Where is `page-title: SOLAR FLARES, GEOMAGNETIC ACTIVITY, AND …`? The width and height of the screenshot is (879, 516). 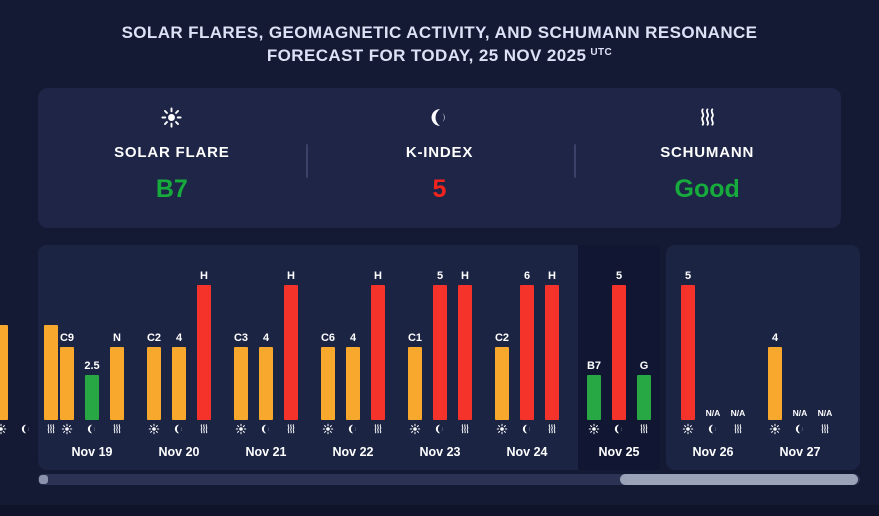
page-title: SOLAR FLARES, GEOMAGNETIC ACTIVITY, AND … is located at coordinates (439, 45).